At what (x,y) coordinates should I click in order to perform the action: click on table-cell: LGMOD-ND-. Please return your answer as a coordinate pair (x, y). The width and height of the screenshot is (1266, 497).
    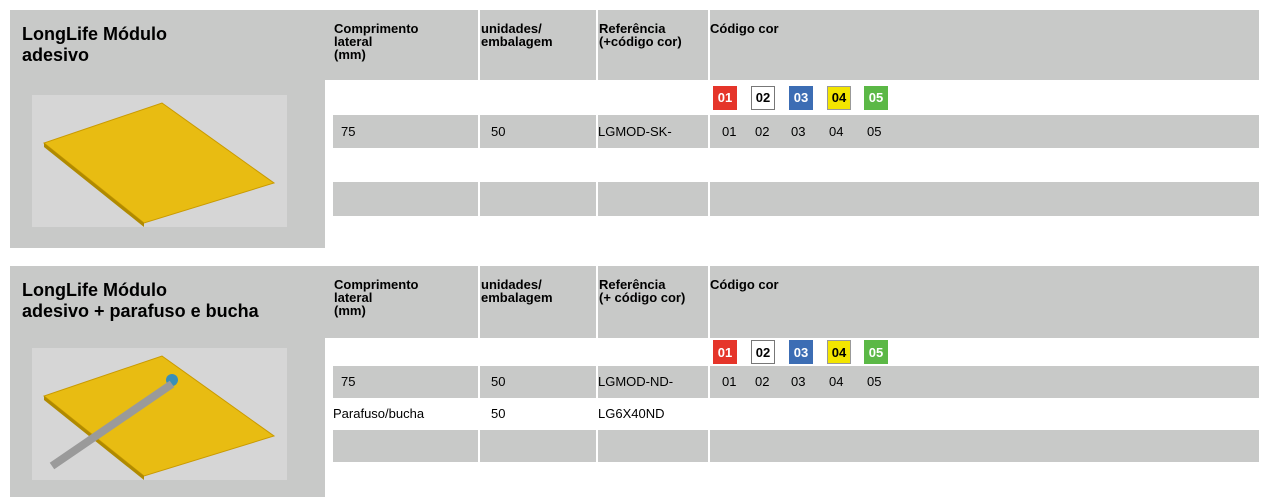
    Looking at the image, I should click on (636, 381).